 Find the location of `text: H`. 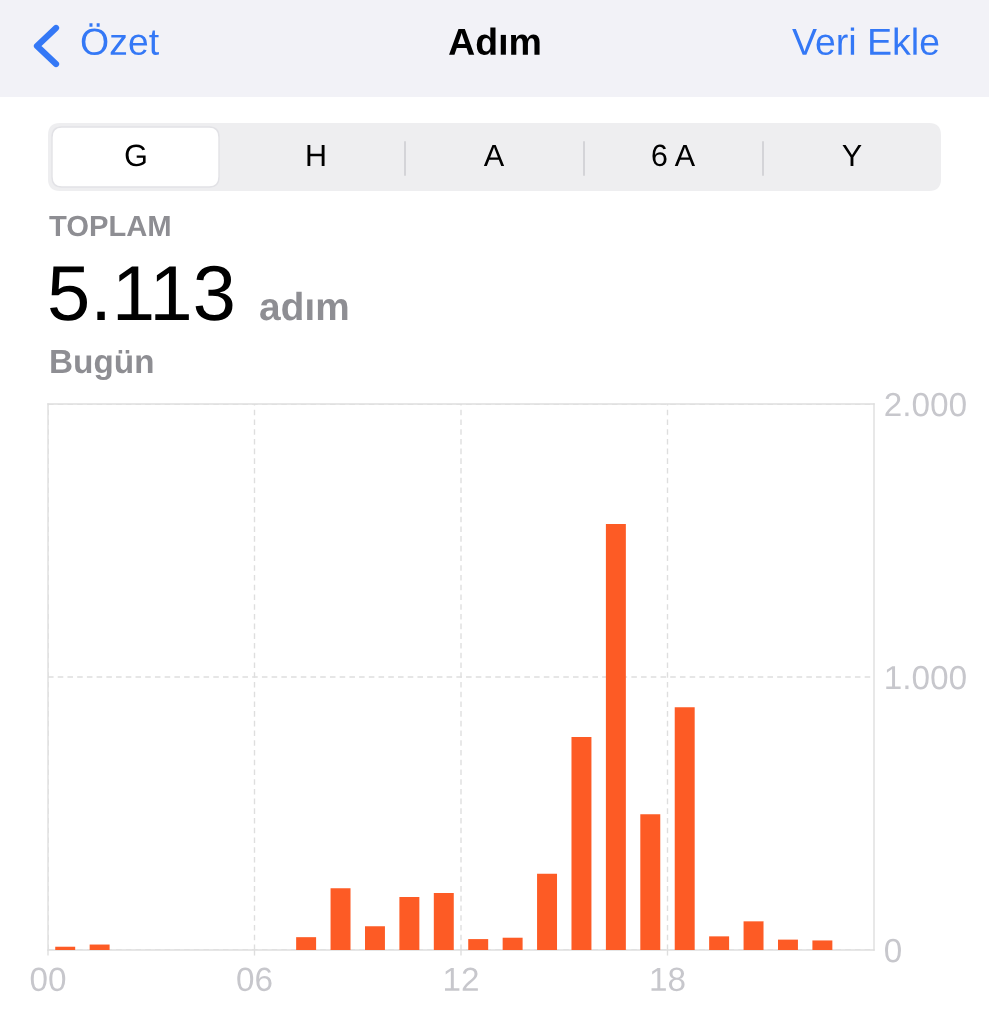

text: H is located at coordinates (316, 155).